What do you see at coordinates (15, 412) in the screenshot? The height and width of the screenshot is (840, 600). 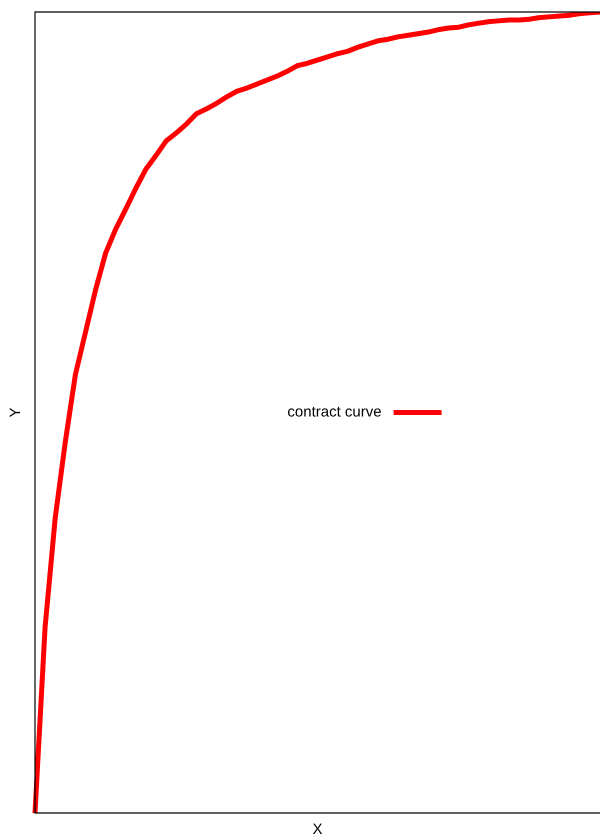 I see `y-axis-title: Y` at bounding box center [15, 412].